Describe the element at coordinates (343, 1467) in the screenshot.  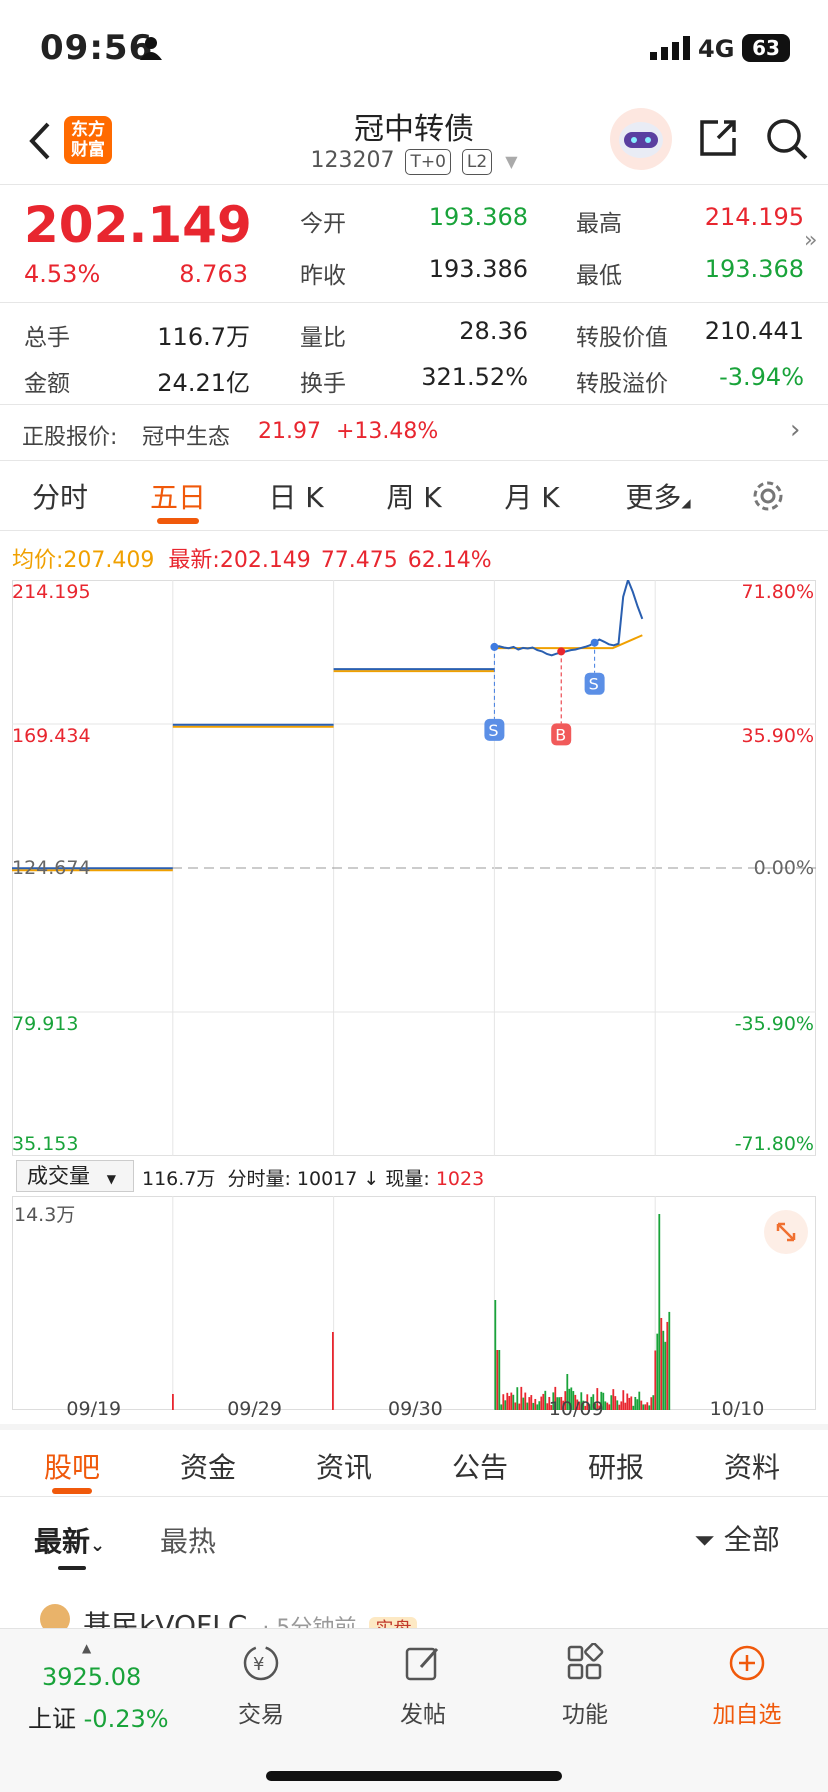
I see `tab-news: 资讯` at that location.